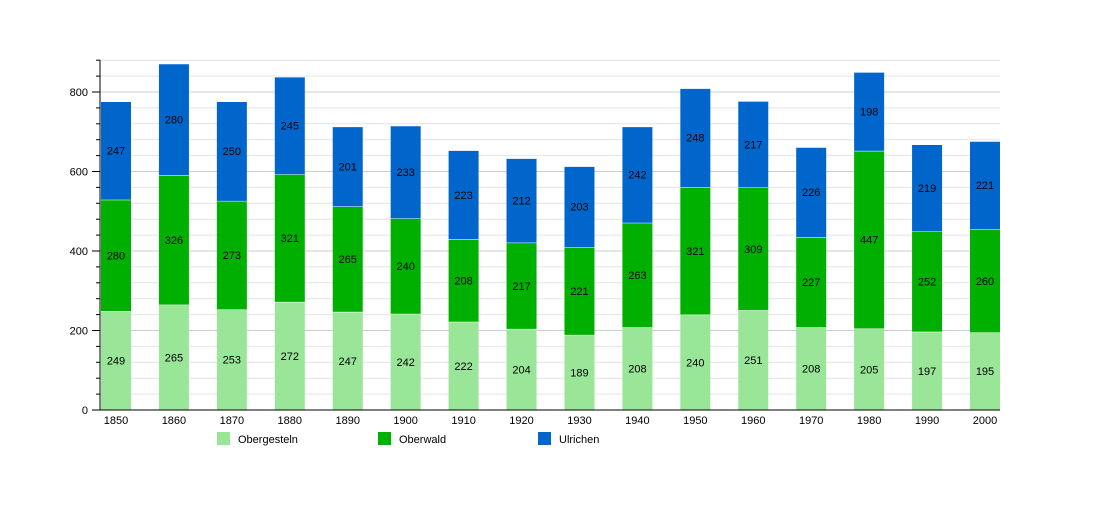  I want to click on data-label: 245, so click(290, 127).